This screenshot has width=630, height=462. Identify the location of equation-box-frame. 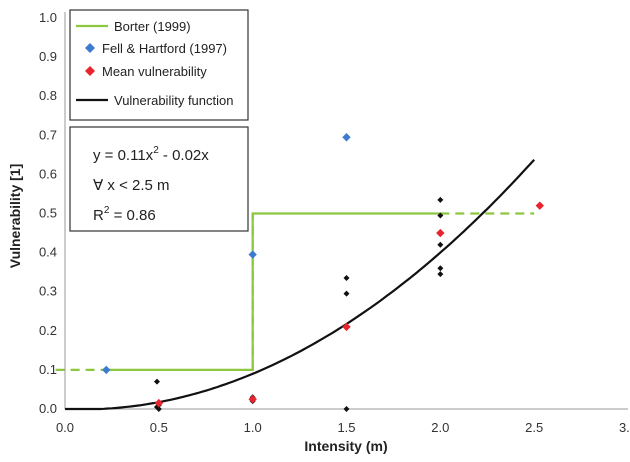
(159, 179).